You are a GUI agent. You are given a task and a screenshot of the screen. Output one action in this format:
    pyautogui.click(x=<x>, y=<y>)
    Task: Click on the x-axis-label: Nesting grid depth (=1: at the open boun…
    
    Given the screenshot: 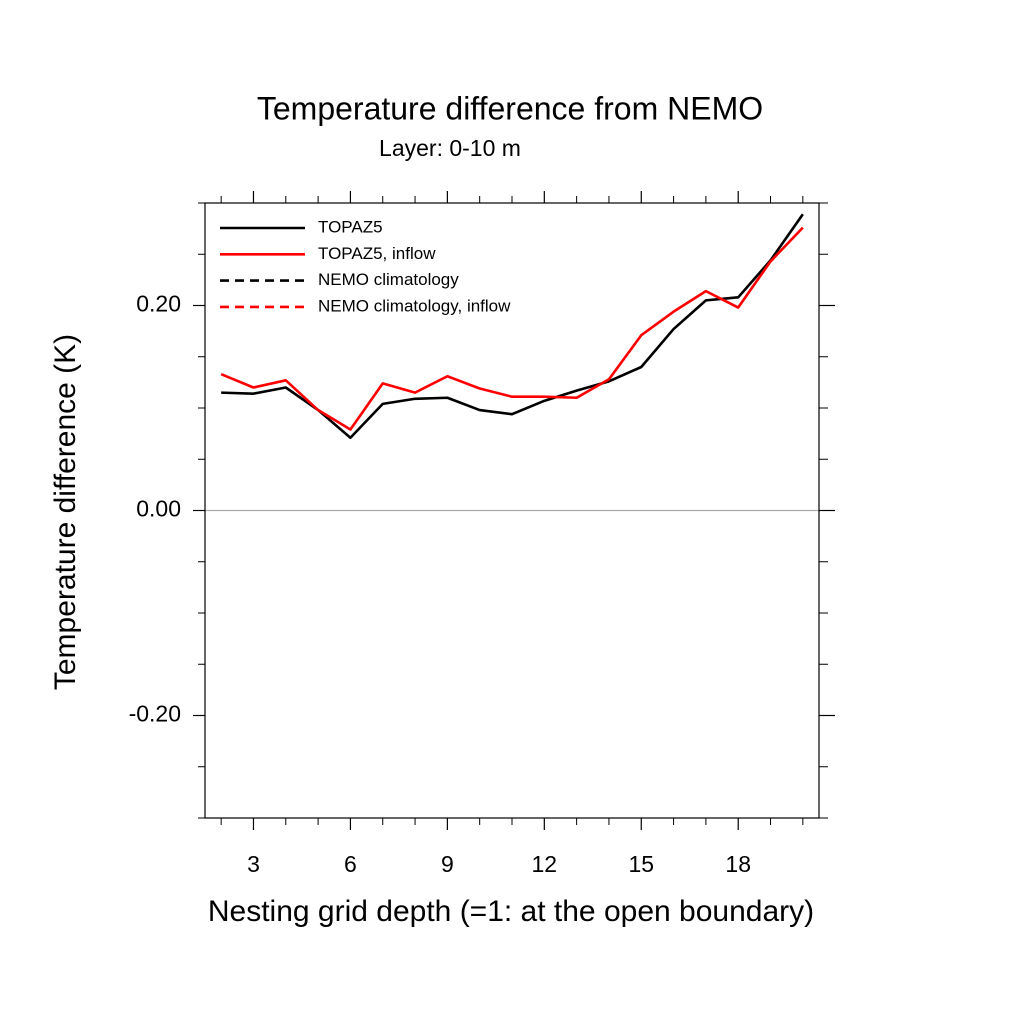 What is the action you would take?
    pyautogui.click(x=511, y=911)
    